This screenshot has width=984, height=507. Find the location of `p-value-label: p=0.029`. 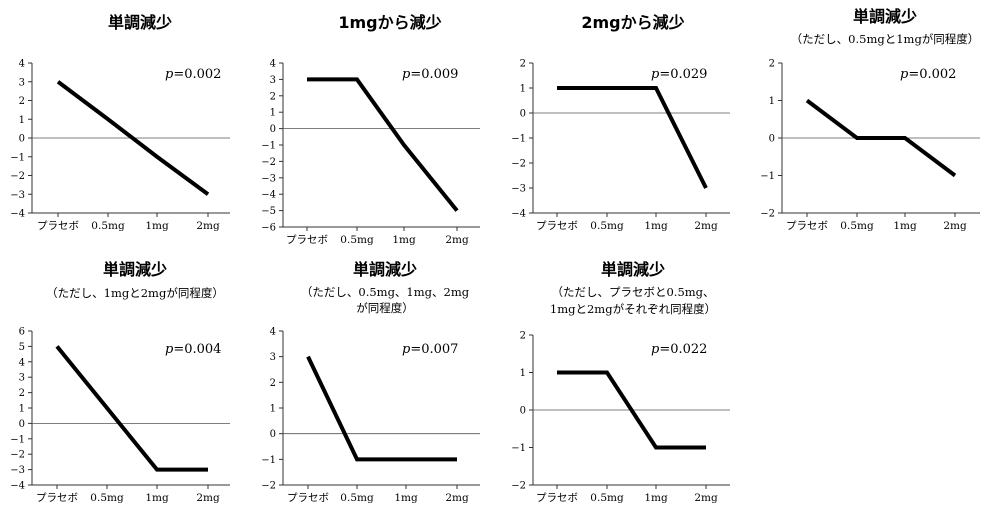

p-value-label: p=0.029 is located at coordinates (679, 74).